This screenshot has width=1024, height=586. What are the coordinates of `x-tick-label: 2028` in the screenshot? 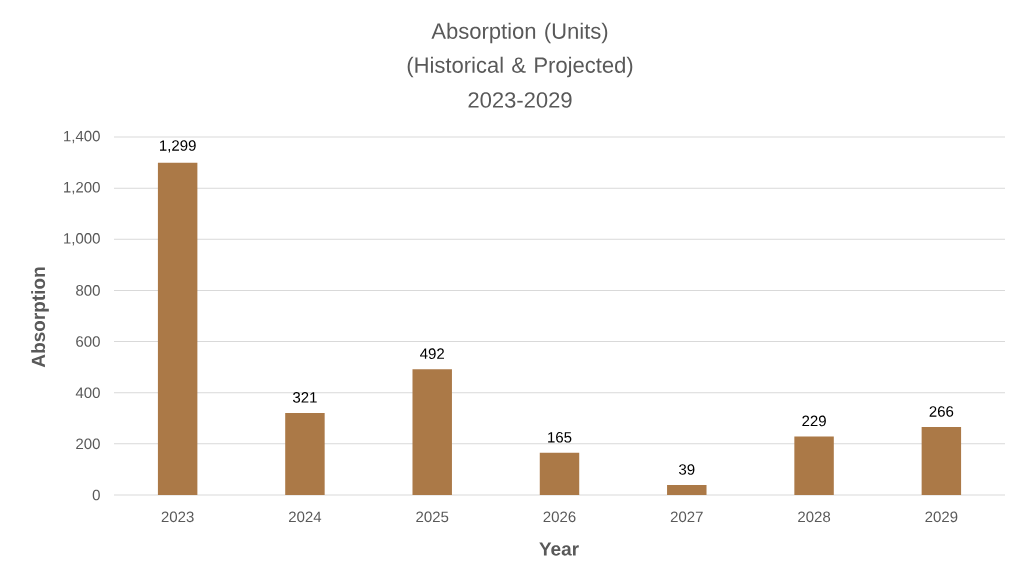 It's located at (814, 517).